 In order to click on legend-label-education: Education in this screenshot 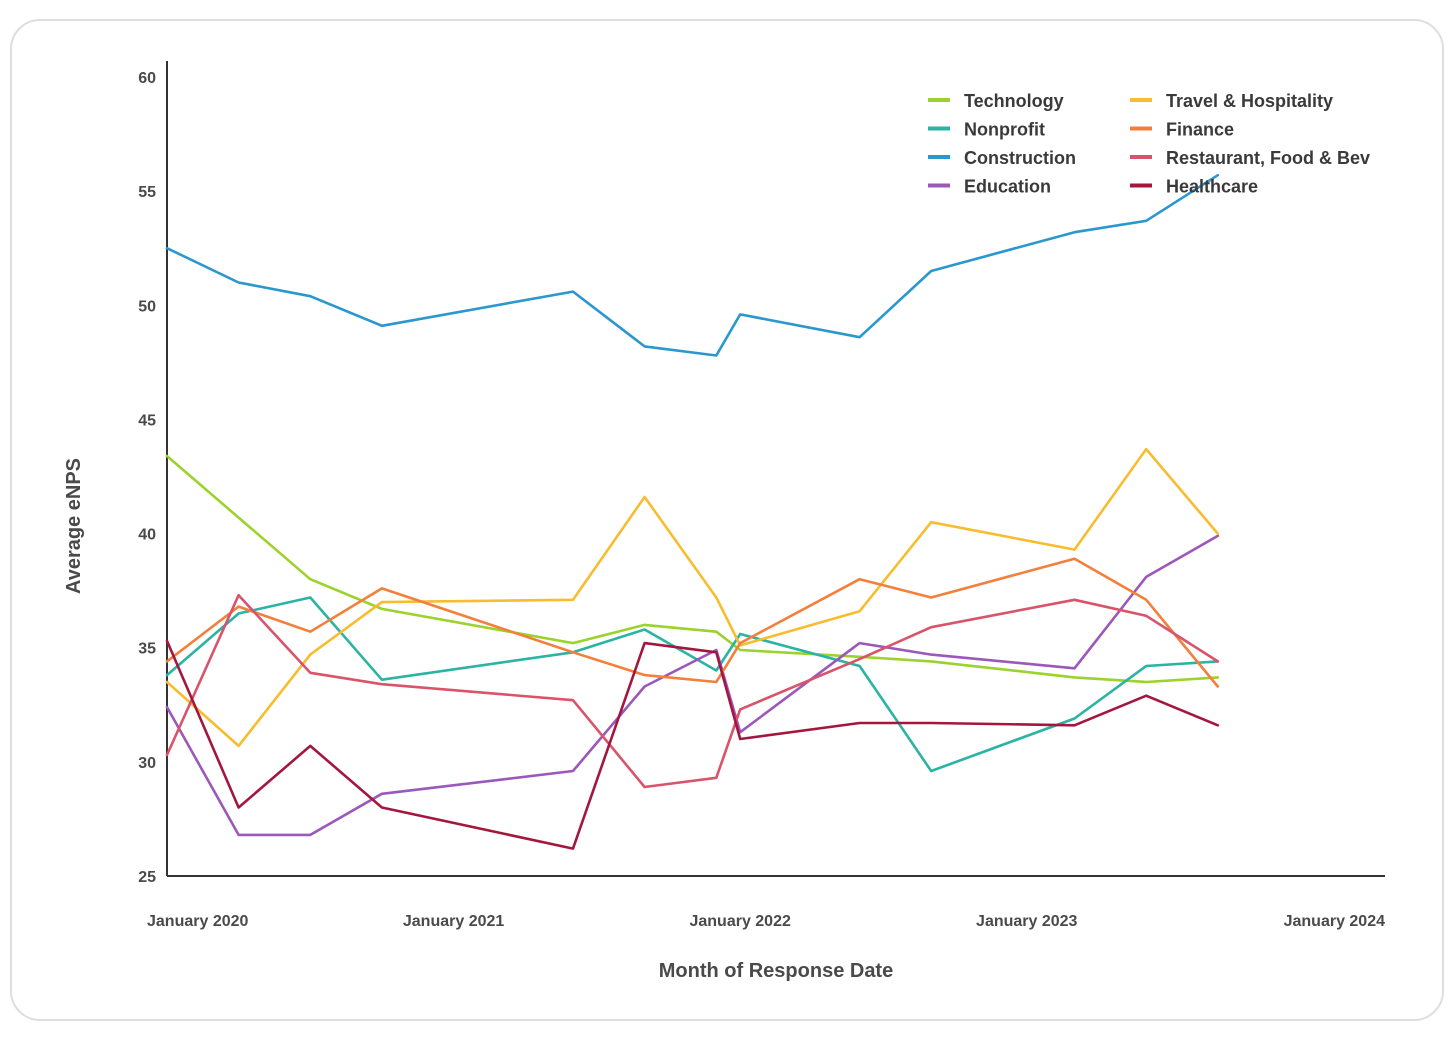, I will do `click(1007, 187)`.